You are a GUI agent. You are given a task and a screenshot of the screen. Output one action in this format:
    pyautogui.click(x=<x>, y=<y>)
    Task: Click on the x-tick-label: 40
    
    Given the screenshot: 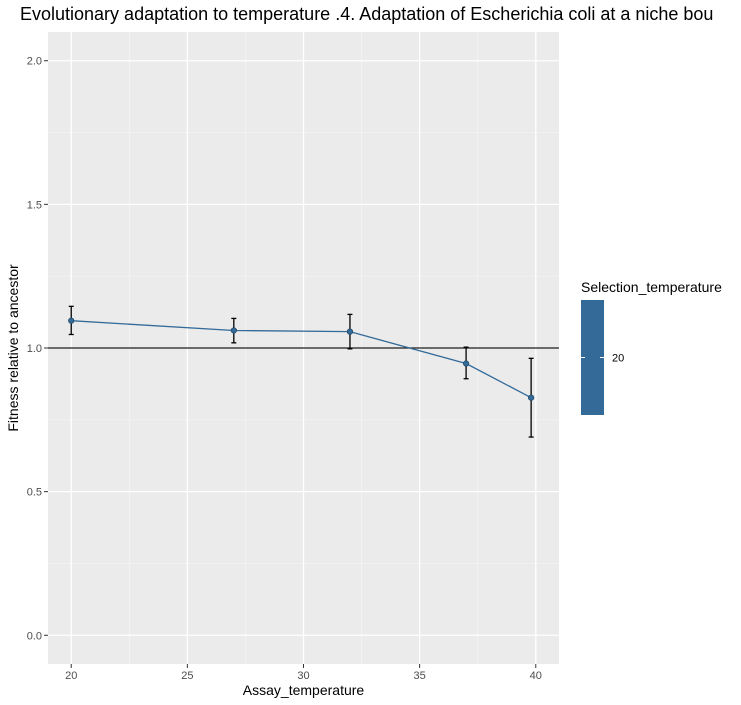 What is the action you would take?
    pyautogui.click(x=536, y=676)
    